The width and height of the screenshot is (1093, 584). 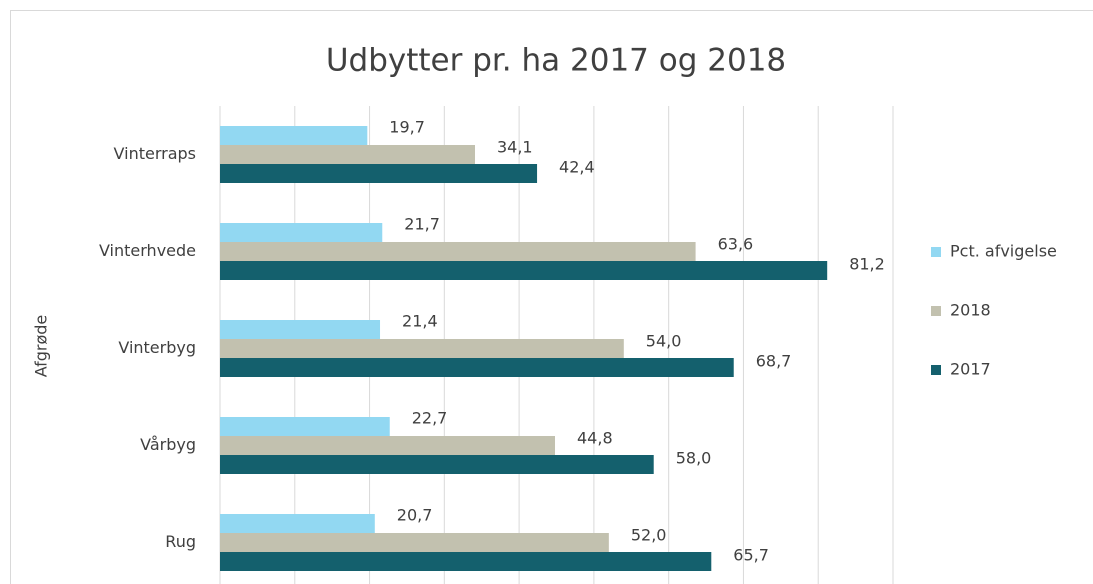 What do you see at coordinates (155, 153) in the screenshot?
I see `y-tick-label: Vinterraps` at bounding box center [155, 153].